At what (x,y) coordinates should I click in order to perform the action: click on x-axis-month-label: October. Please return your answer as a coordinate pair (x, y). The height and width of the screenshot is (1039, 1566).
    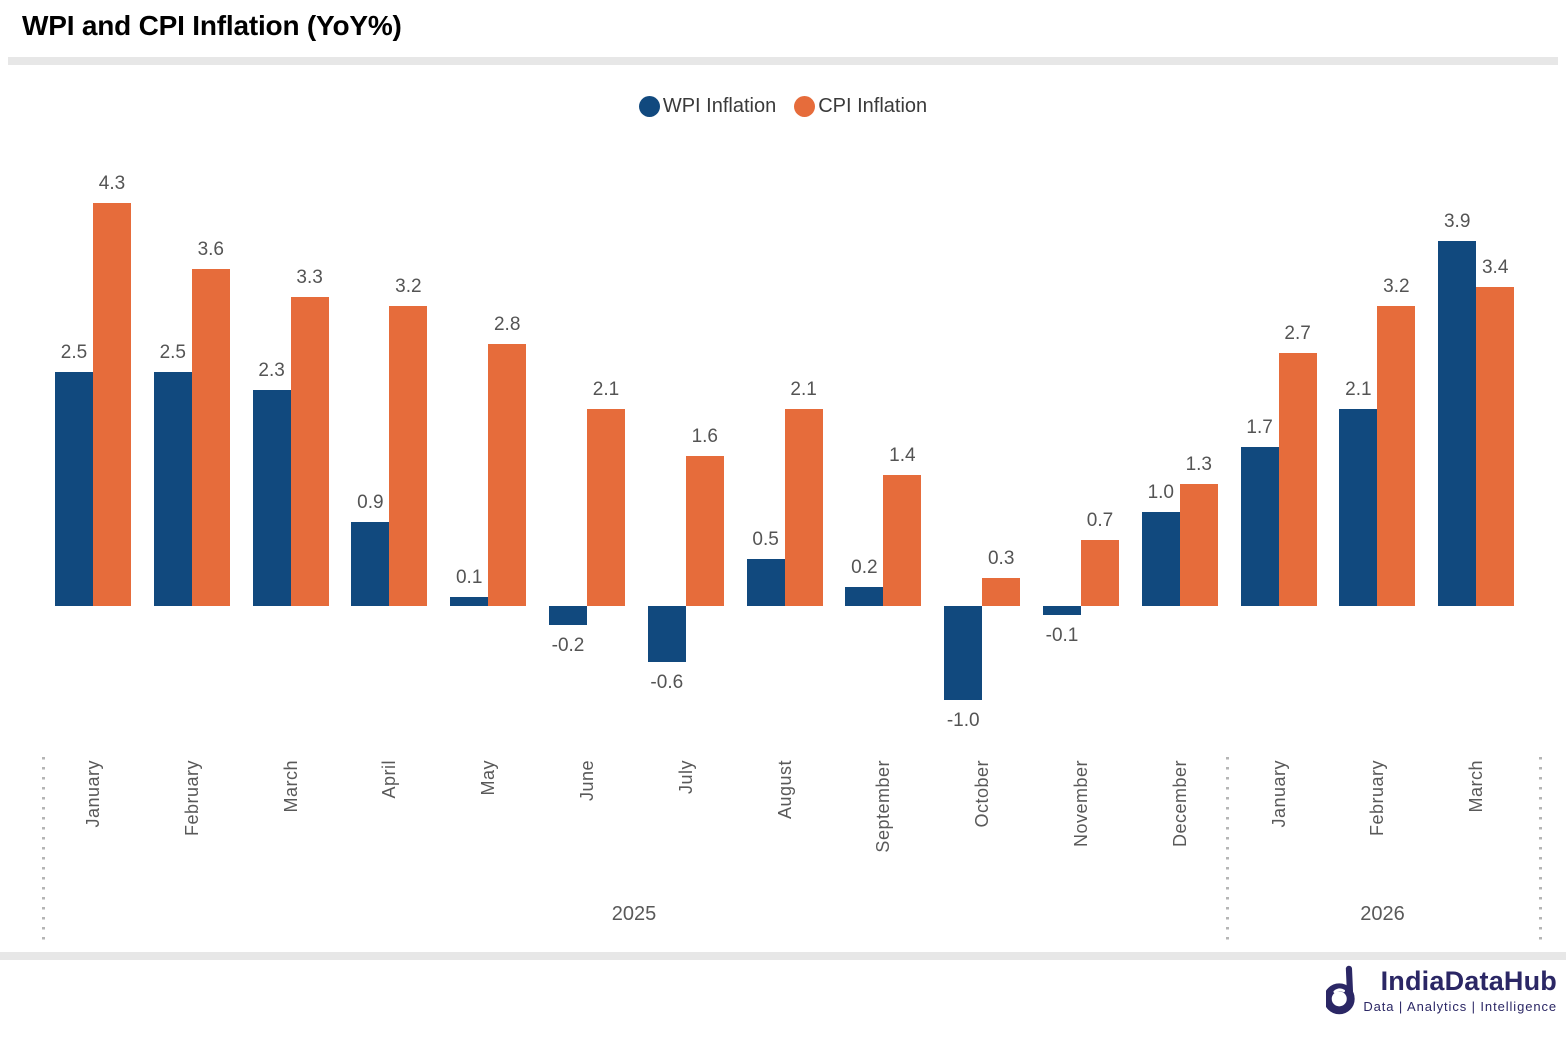
    Looking at the image, I should click on (982, 794).